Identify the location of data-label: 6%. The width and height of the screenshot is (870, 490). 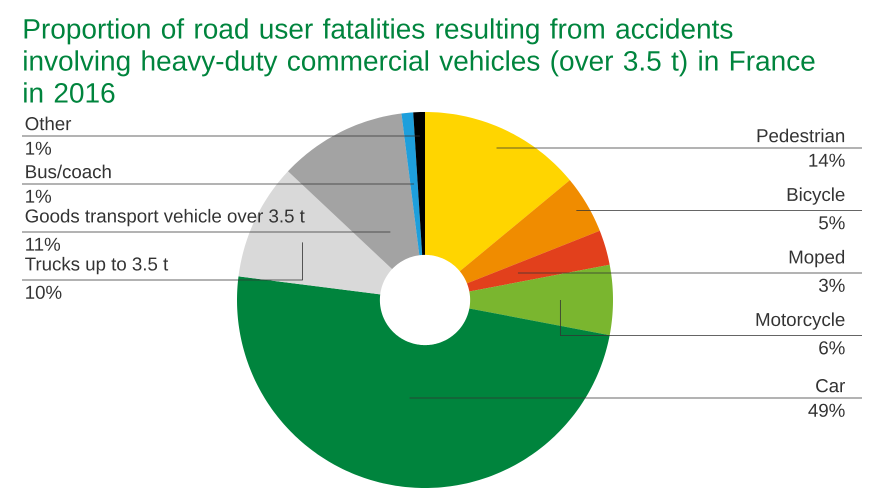
(832, 347).